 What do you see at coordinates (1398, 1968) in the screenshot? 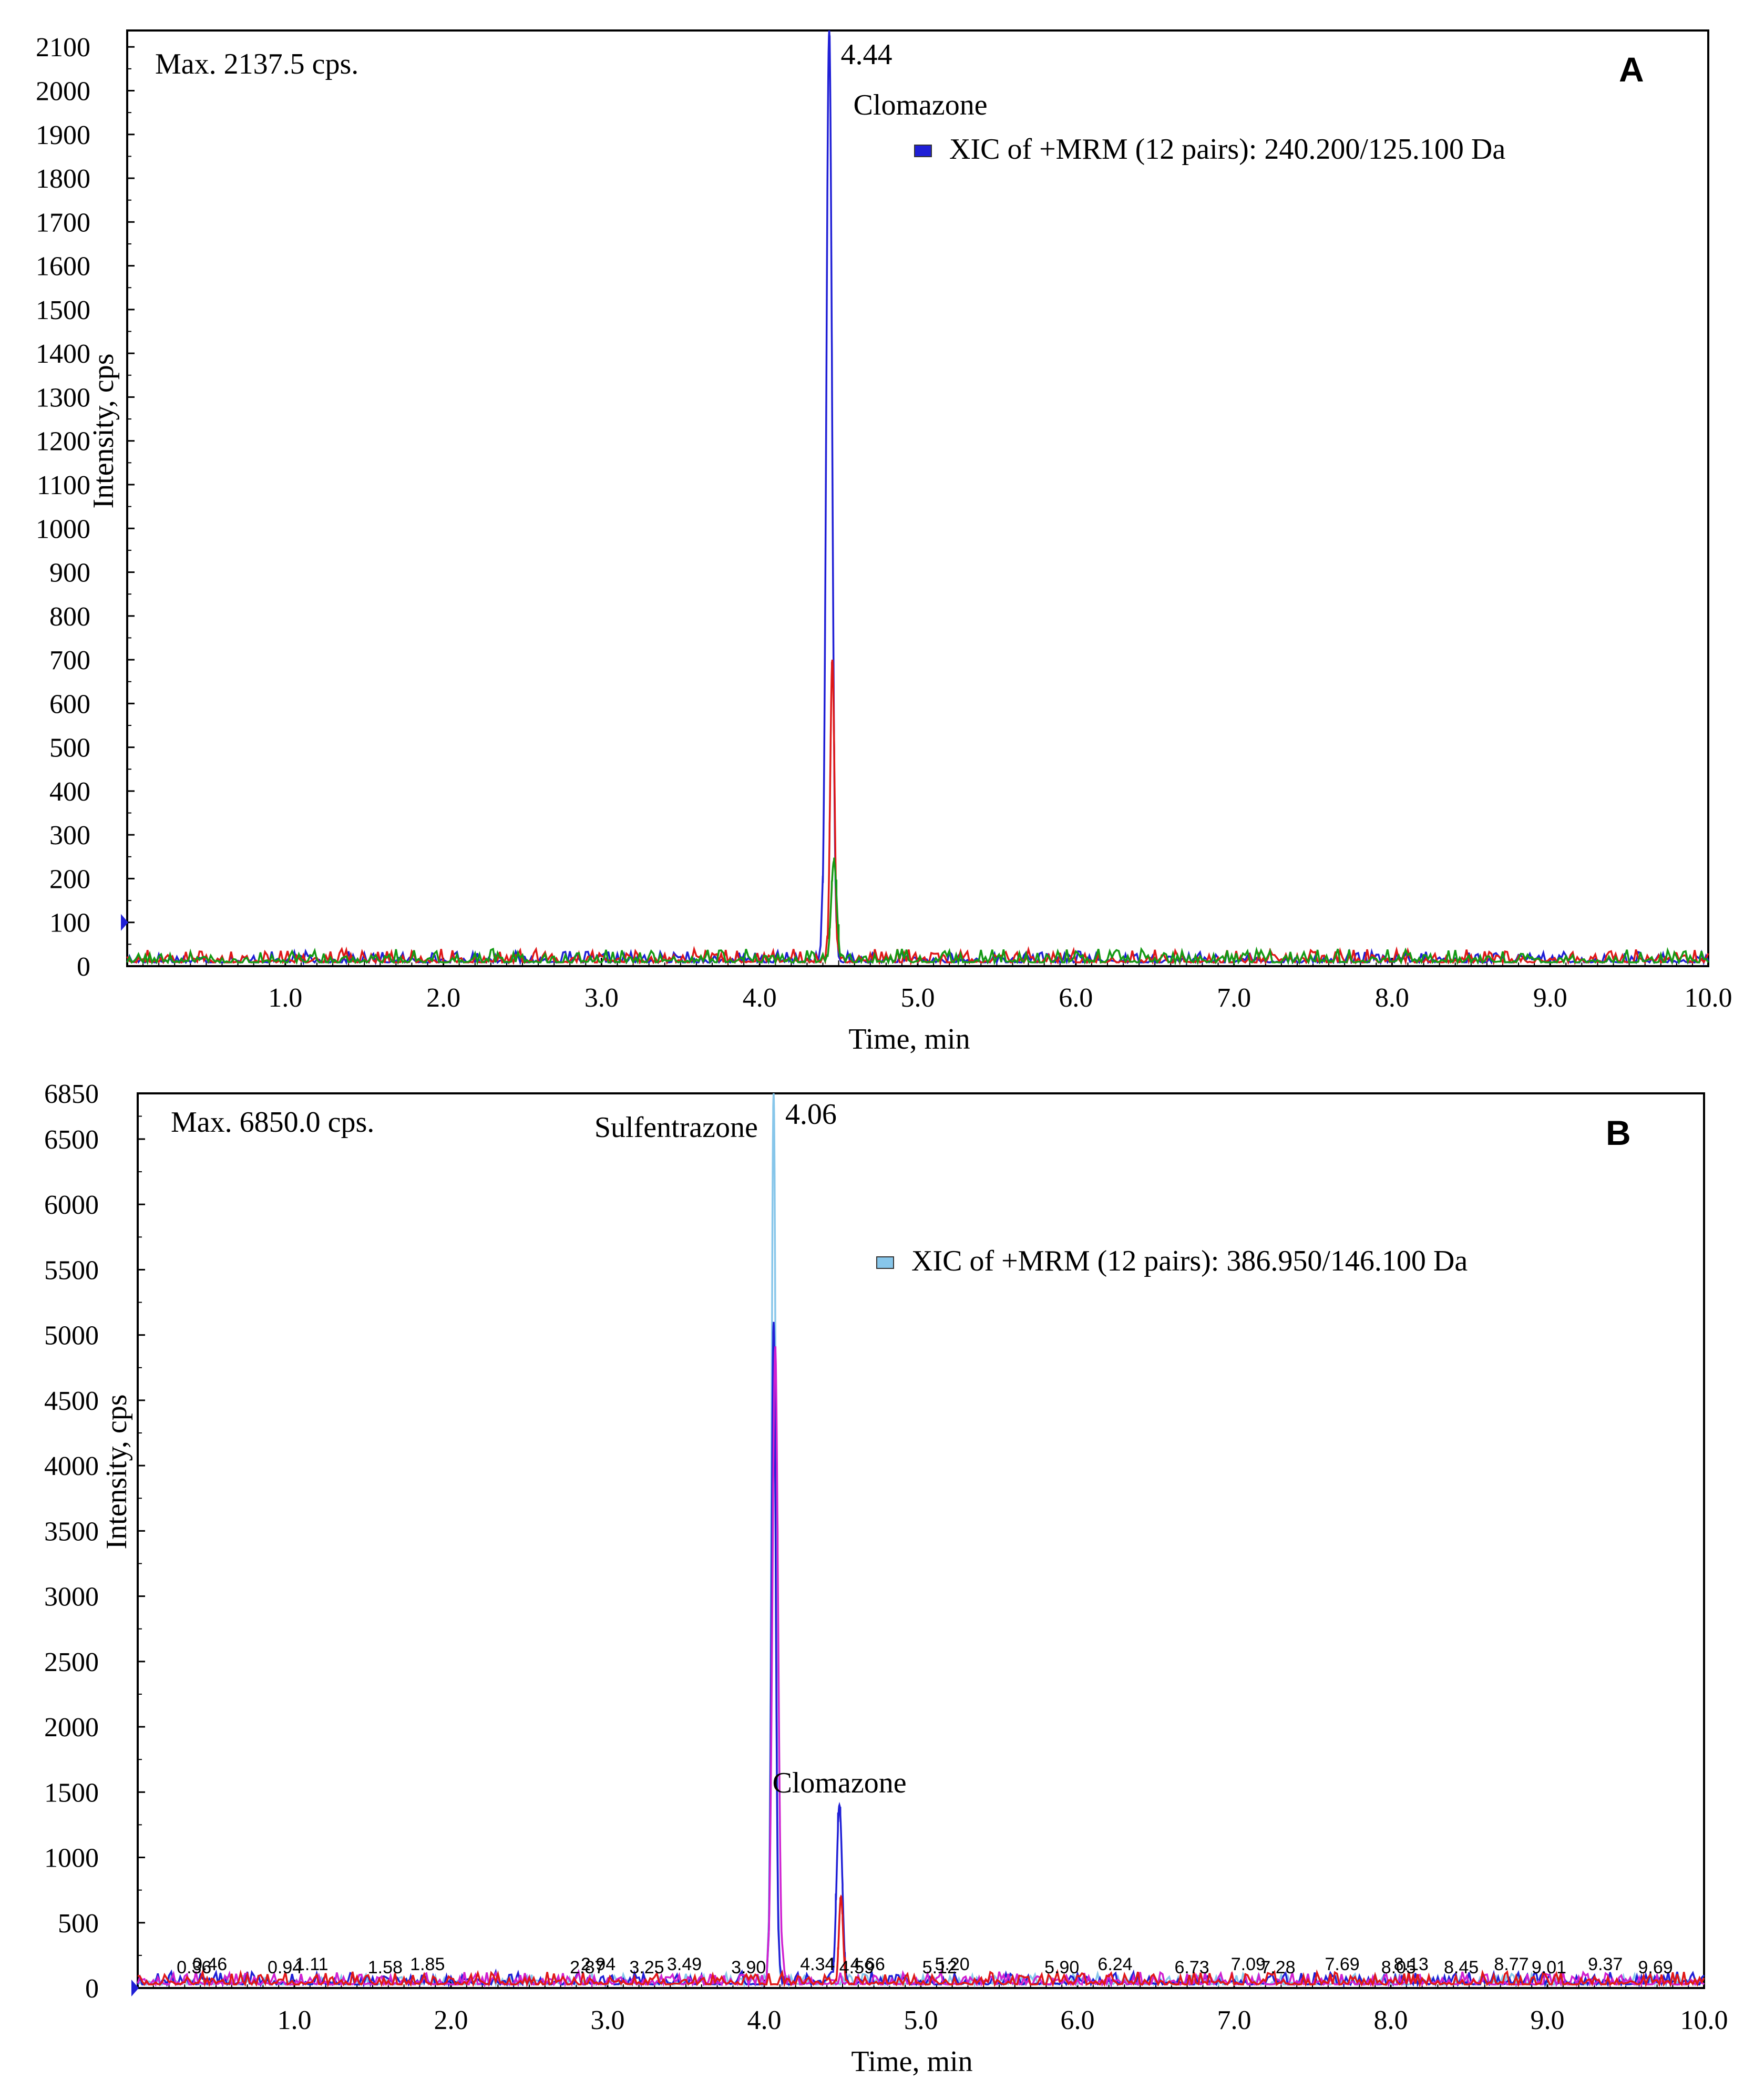
I see `baseline-peak-label: 8.05` at bounding box center [1398, 1968].